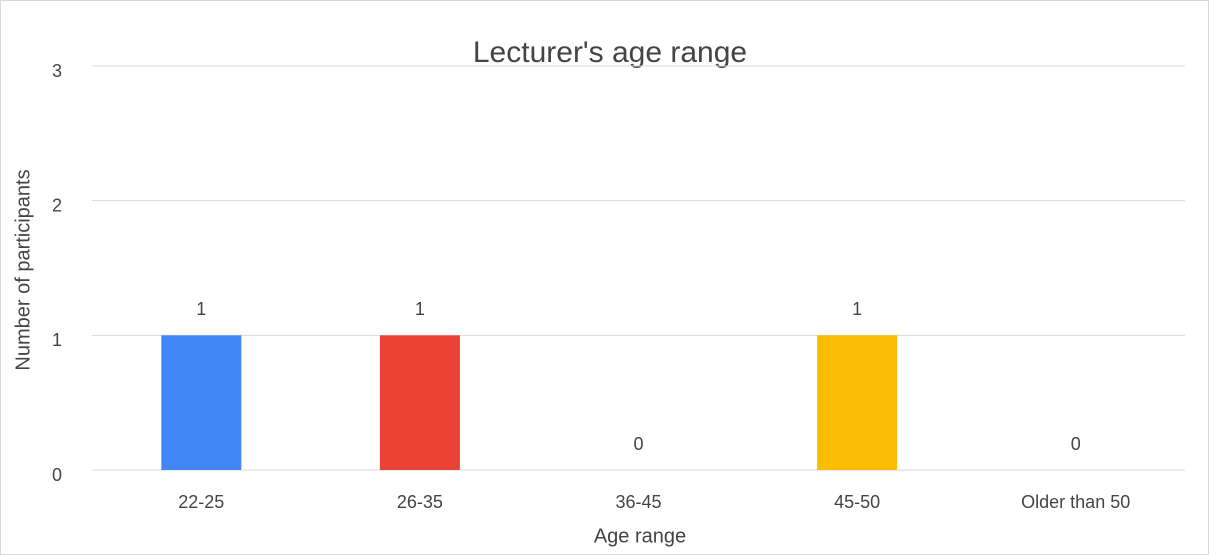 The width and height of the screenshot is (1209, 555). What do you see at coordinates (1075, 502) in the screenshot?
I see `x-tick-label: Older than 50` at bounding box center [1075, 502].